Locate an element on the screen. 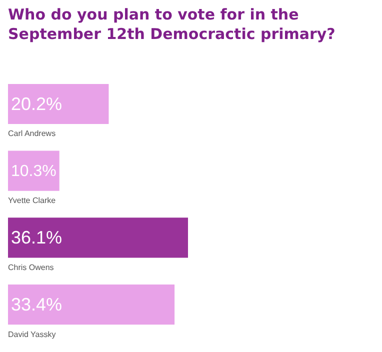 This screenshot has height=352, width=382. chart-title: Who do you plan to vote for in the September 12th Democractic primary? is located at coordinates (172, 24).